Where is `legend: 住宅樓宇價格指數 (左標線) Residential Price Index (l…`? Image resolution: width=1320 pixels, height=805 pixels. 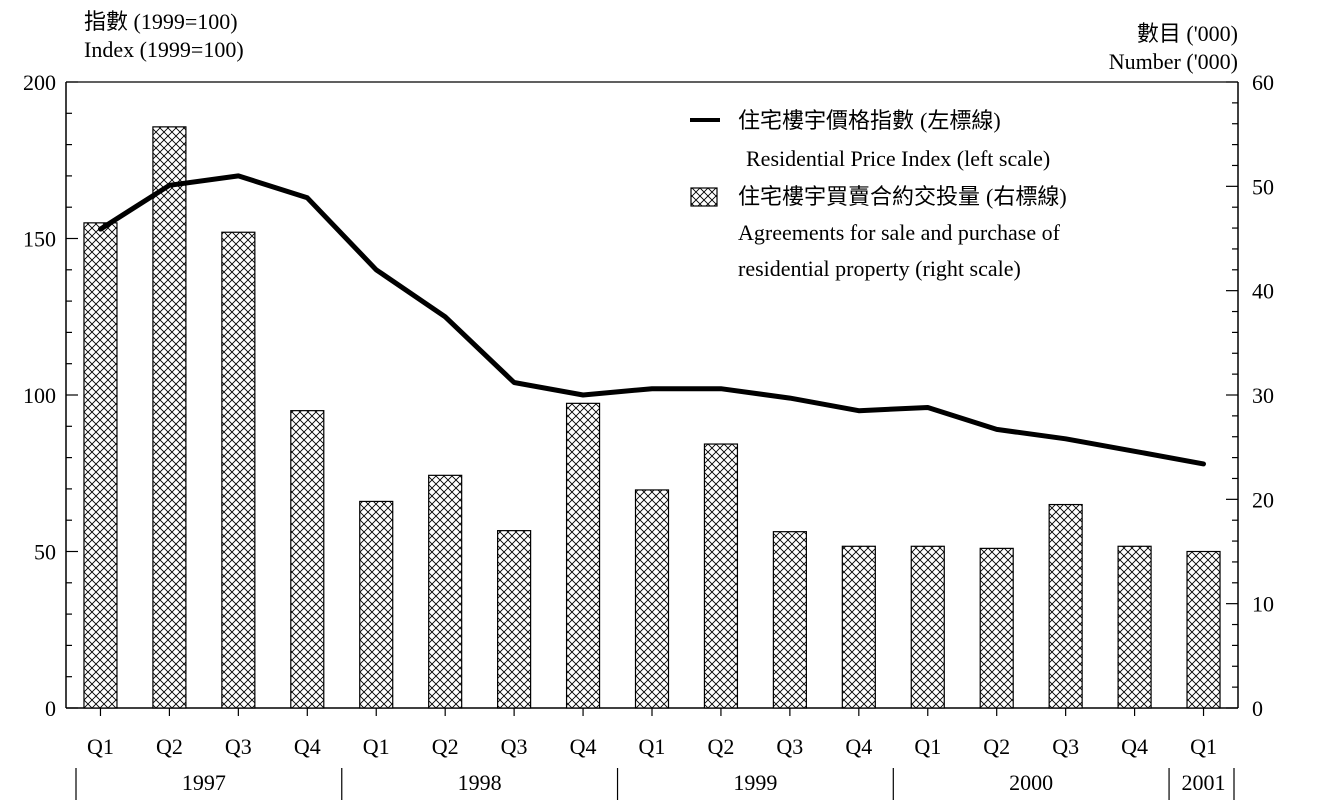
legend: 住宅樓宇價格指數 (左標線) Residential Price Index (l… is located at coordinates (878, 194).